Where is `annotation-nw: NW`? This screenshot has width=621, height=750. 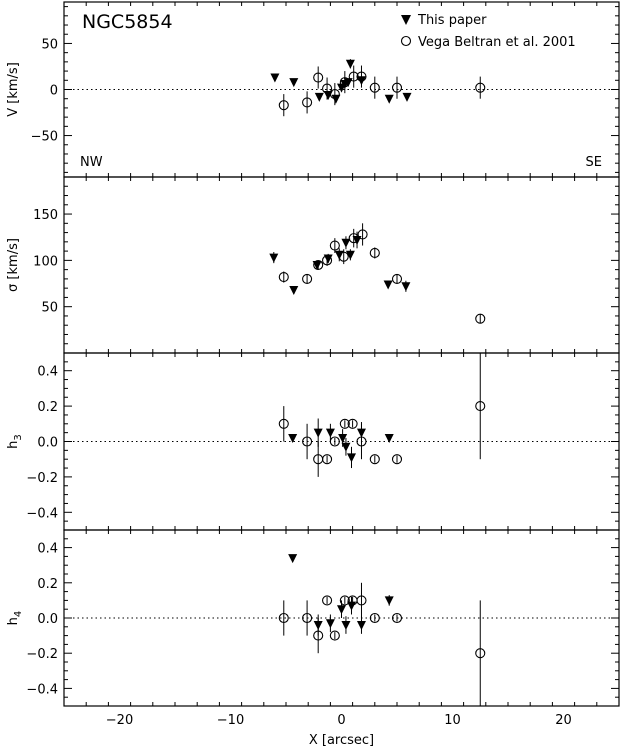
annotation-nw: NW is located at coordinates (91, 162).